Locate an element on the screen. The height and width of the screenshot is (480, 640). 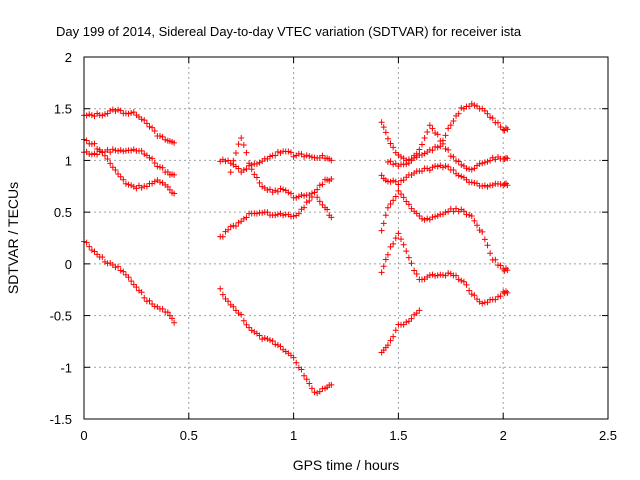
y-tick-label: -0.5 is located at coordinates (61, 316).